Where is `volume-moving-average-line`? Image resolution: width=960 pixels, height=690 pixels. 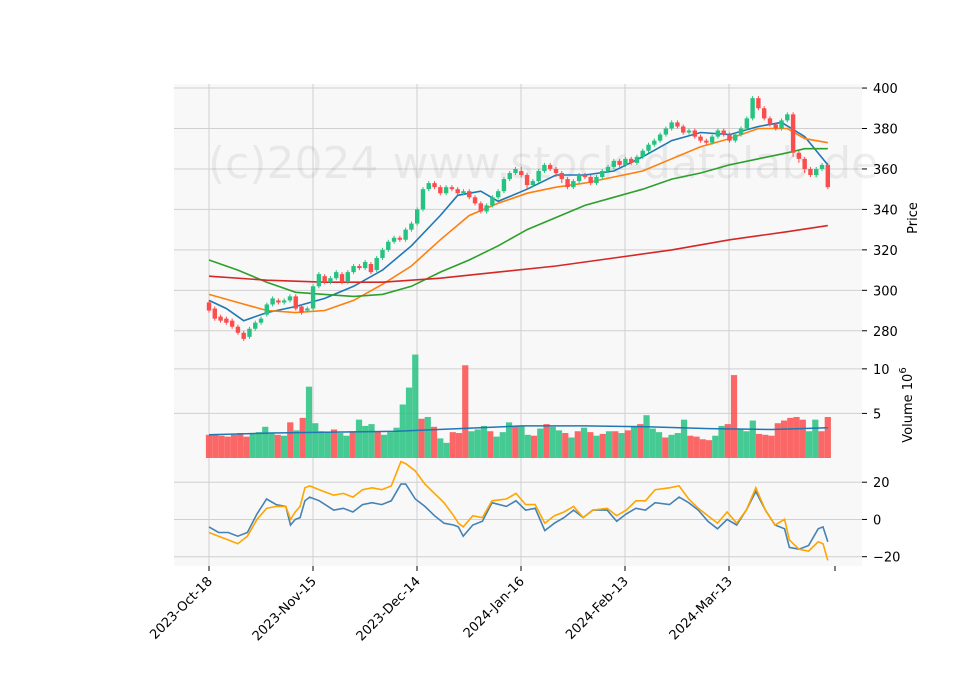 volume-moving-average-line is located at coordinates (518, 430).